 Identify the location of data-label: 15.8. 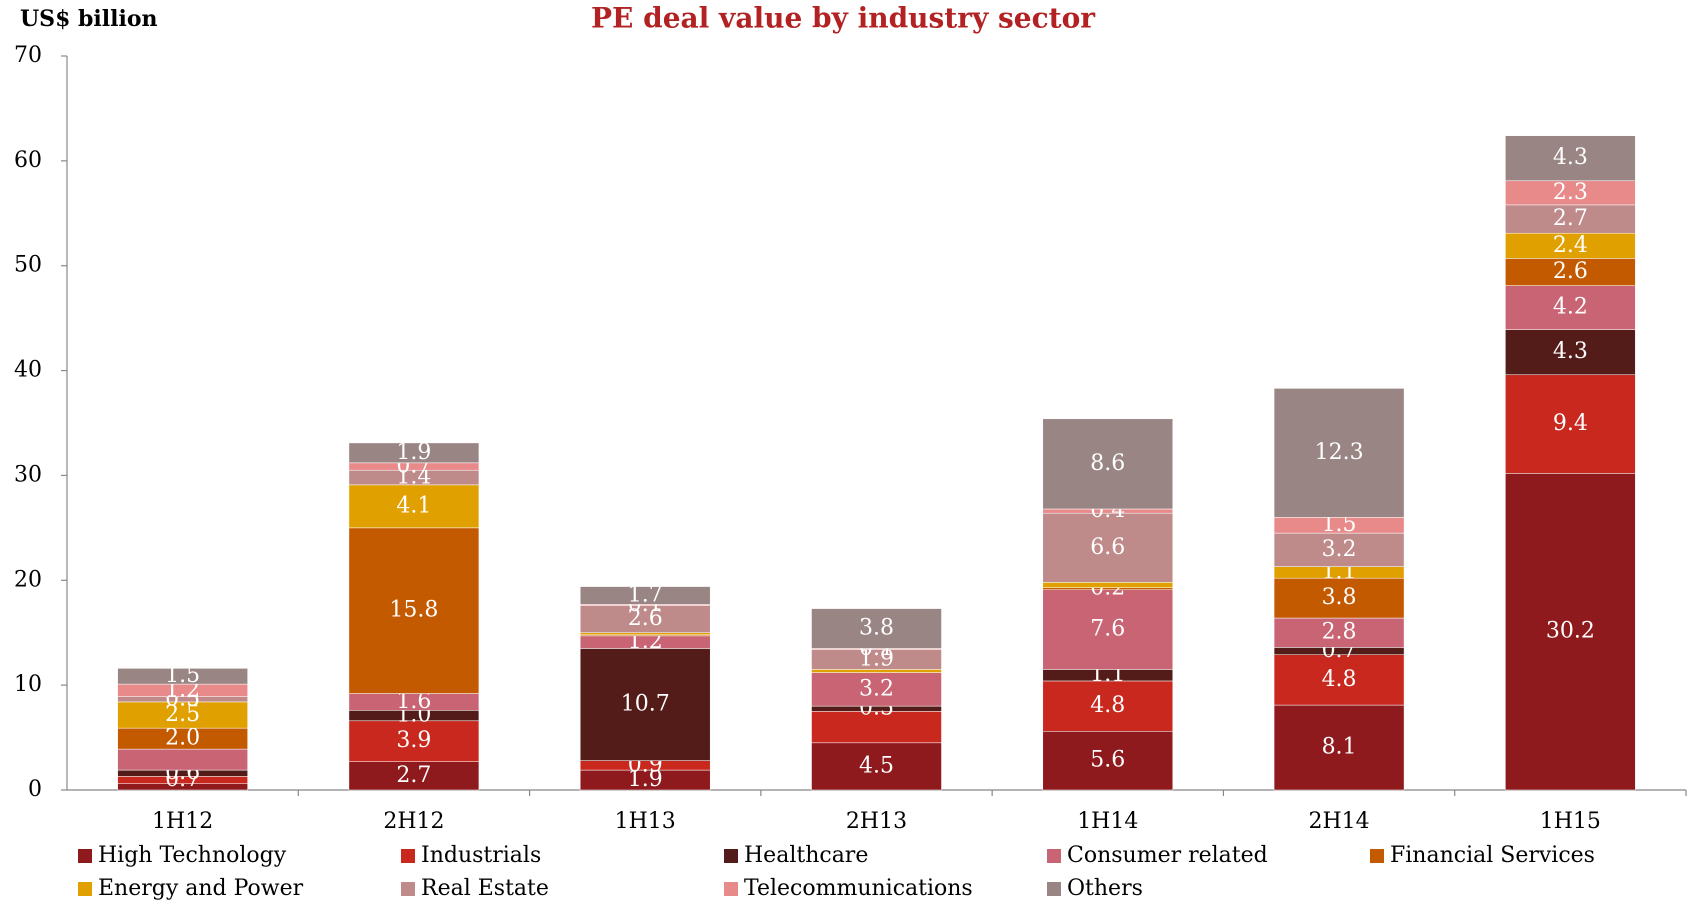
(413, 610).